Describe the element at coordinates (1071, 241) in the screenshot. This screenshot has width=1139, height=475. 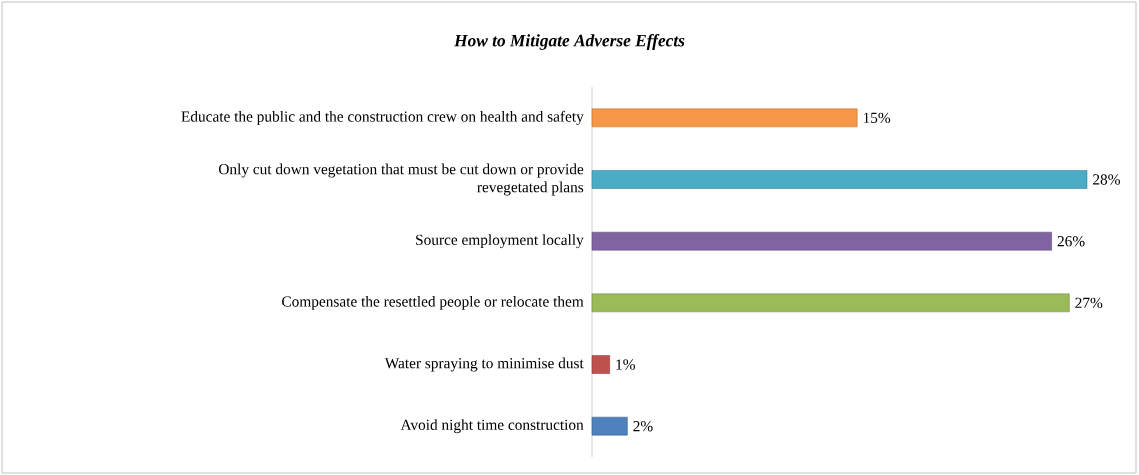
I see `data-label: 26%` at that location.